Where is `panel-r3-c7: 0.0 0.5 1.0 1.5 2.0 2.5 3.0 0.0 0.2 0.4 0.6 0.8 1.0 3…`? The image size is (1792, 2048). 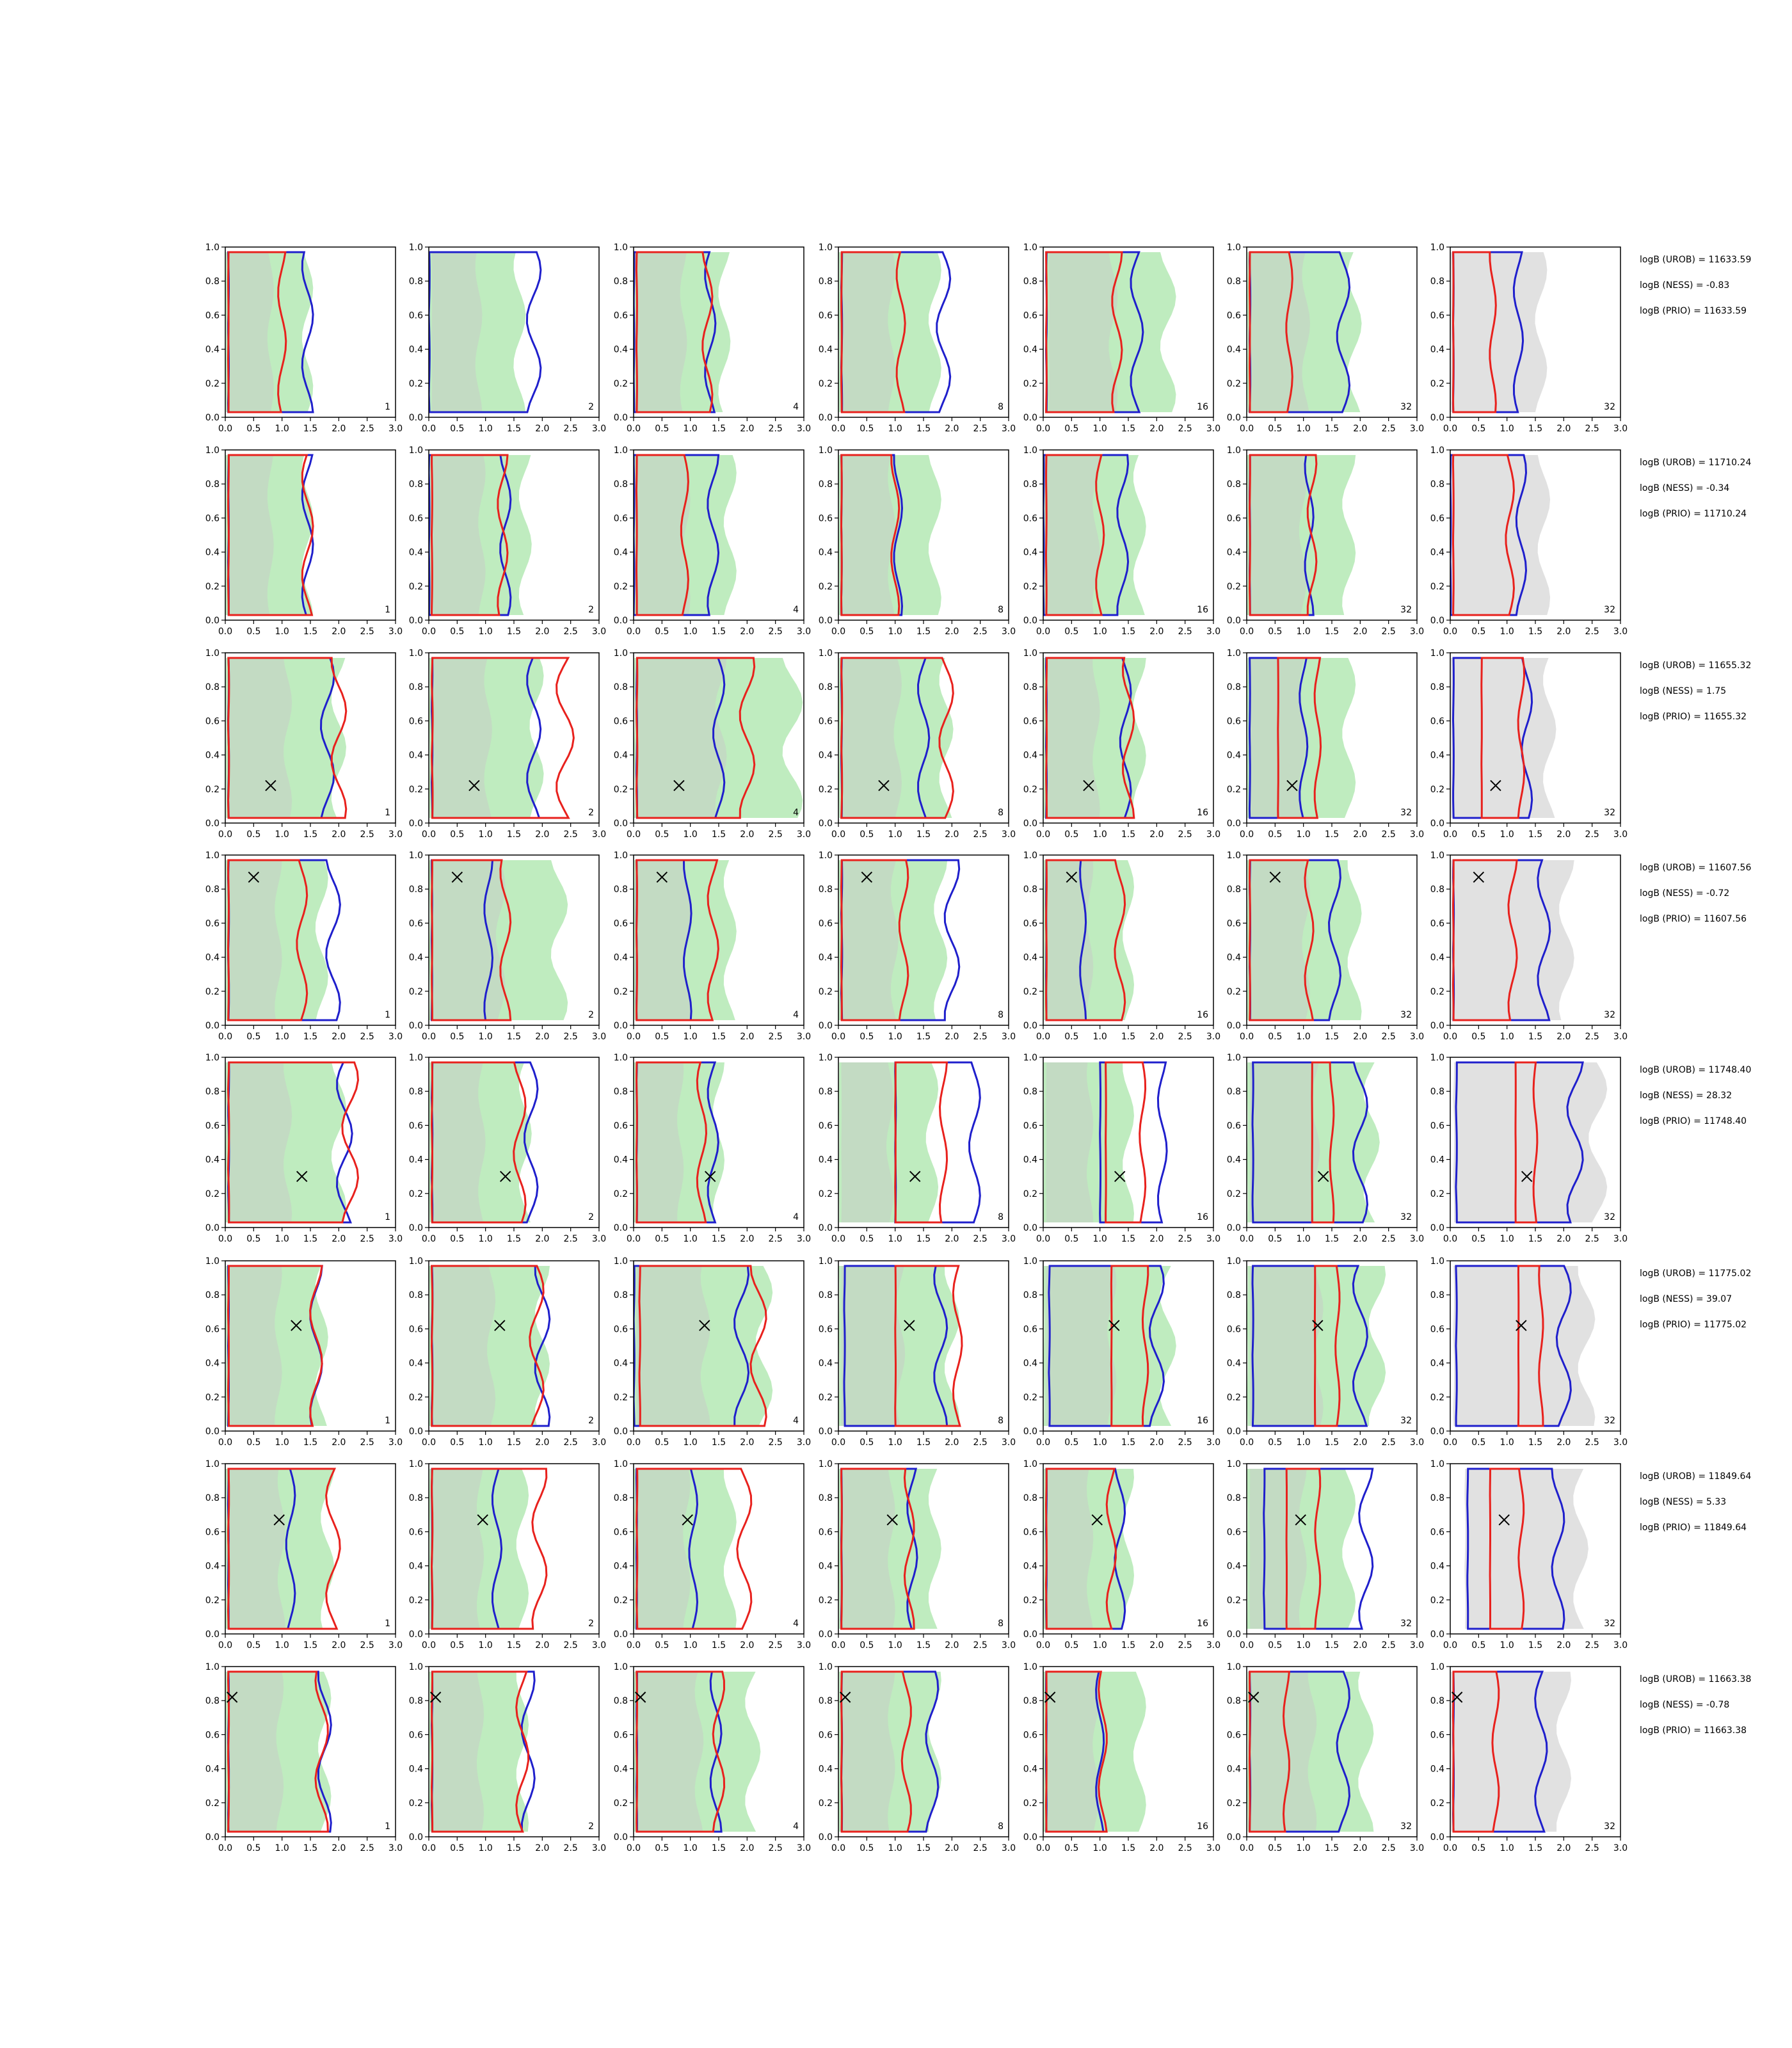 panel-r3-c7: 0.0 0.5 1.0 1.5 2.0 2.5 3.0 0.0 0.2 0.4 0.6 0.8 1.0 3… is located at coordinates (1529, 744).